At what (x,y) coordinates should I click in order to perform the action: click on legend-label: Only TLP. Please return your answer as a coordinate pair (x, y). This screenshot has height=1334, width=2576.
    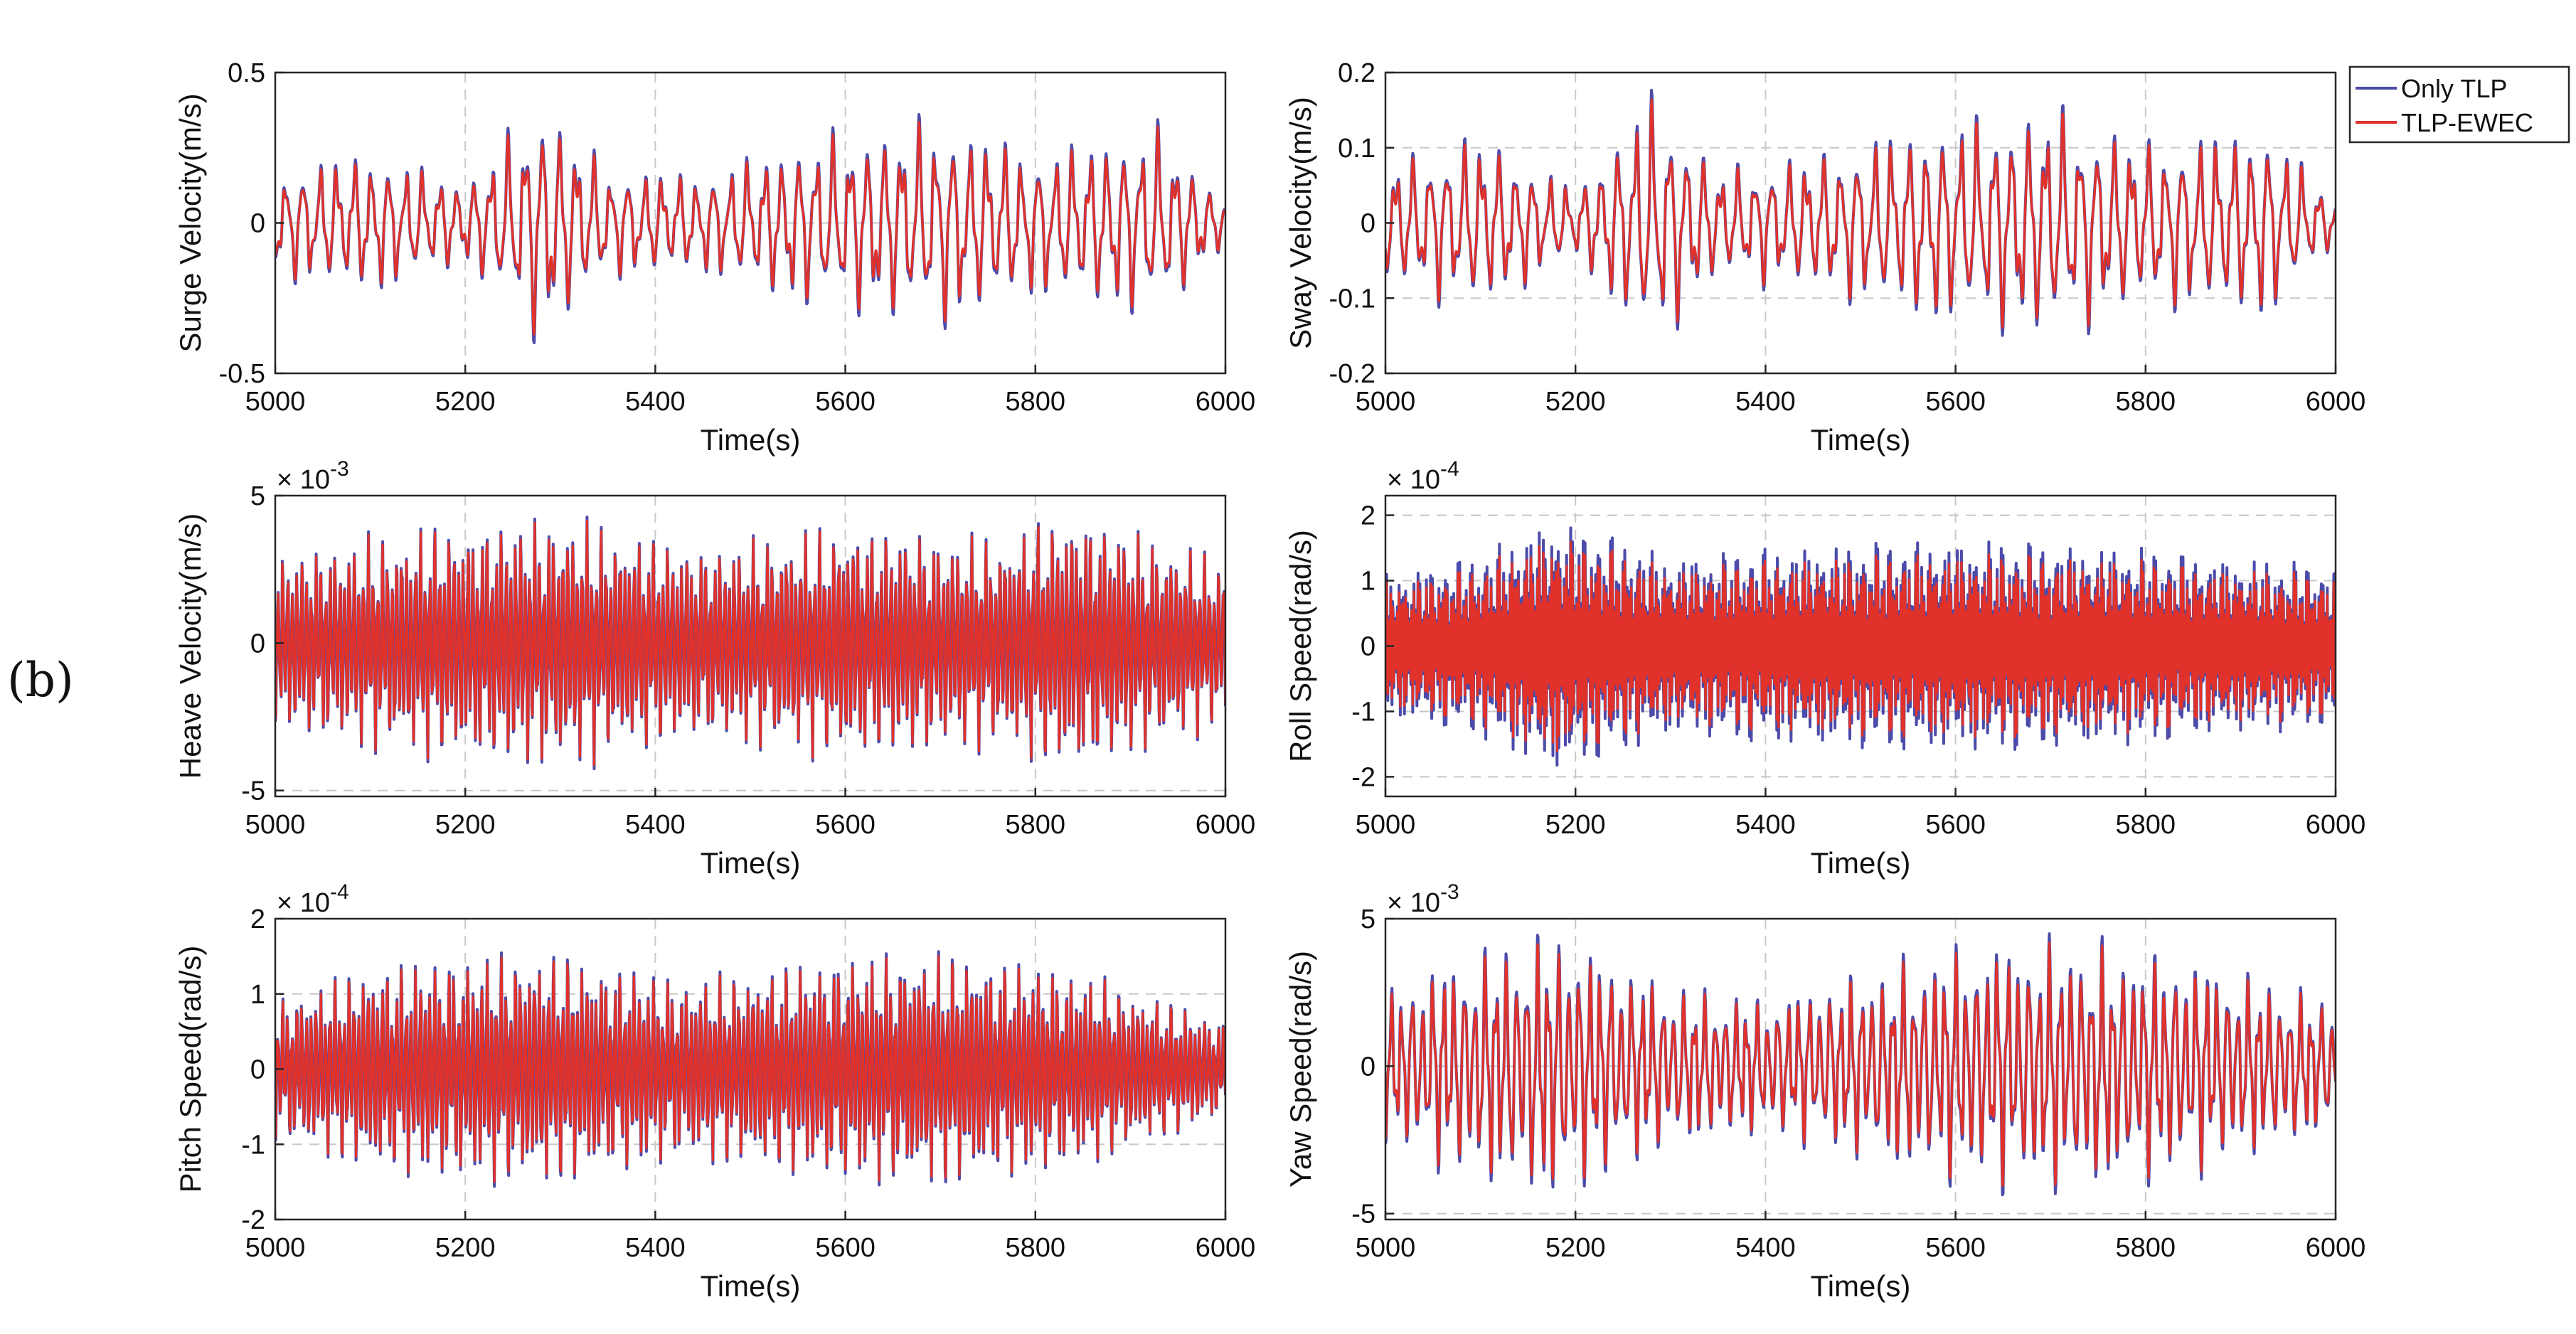
    Looking at the image, I should click on (2454, 88).